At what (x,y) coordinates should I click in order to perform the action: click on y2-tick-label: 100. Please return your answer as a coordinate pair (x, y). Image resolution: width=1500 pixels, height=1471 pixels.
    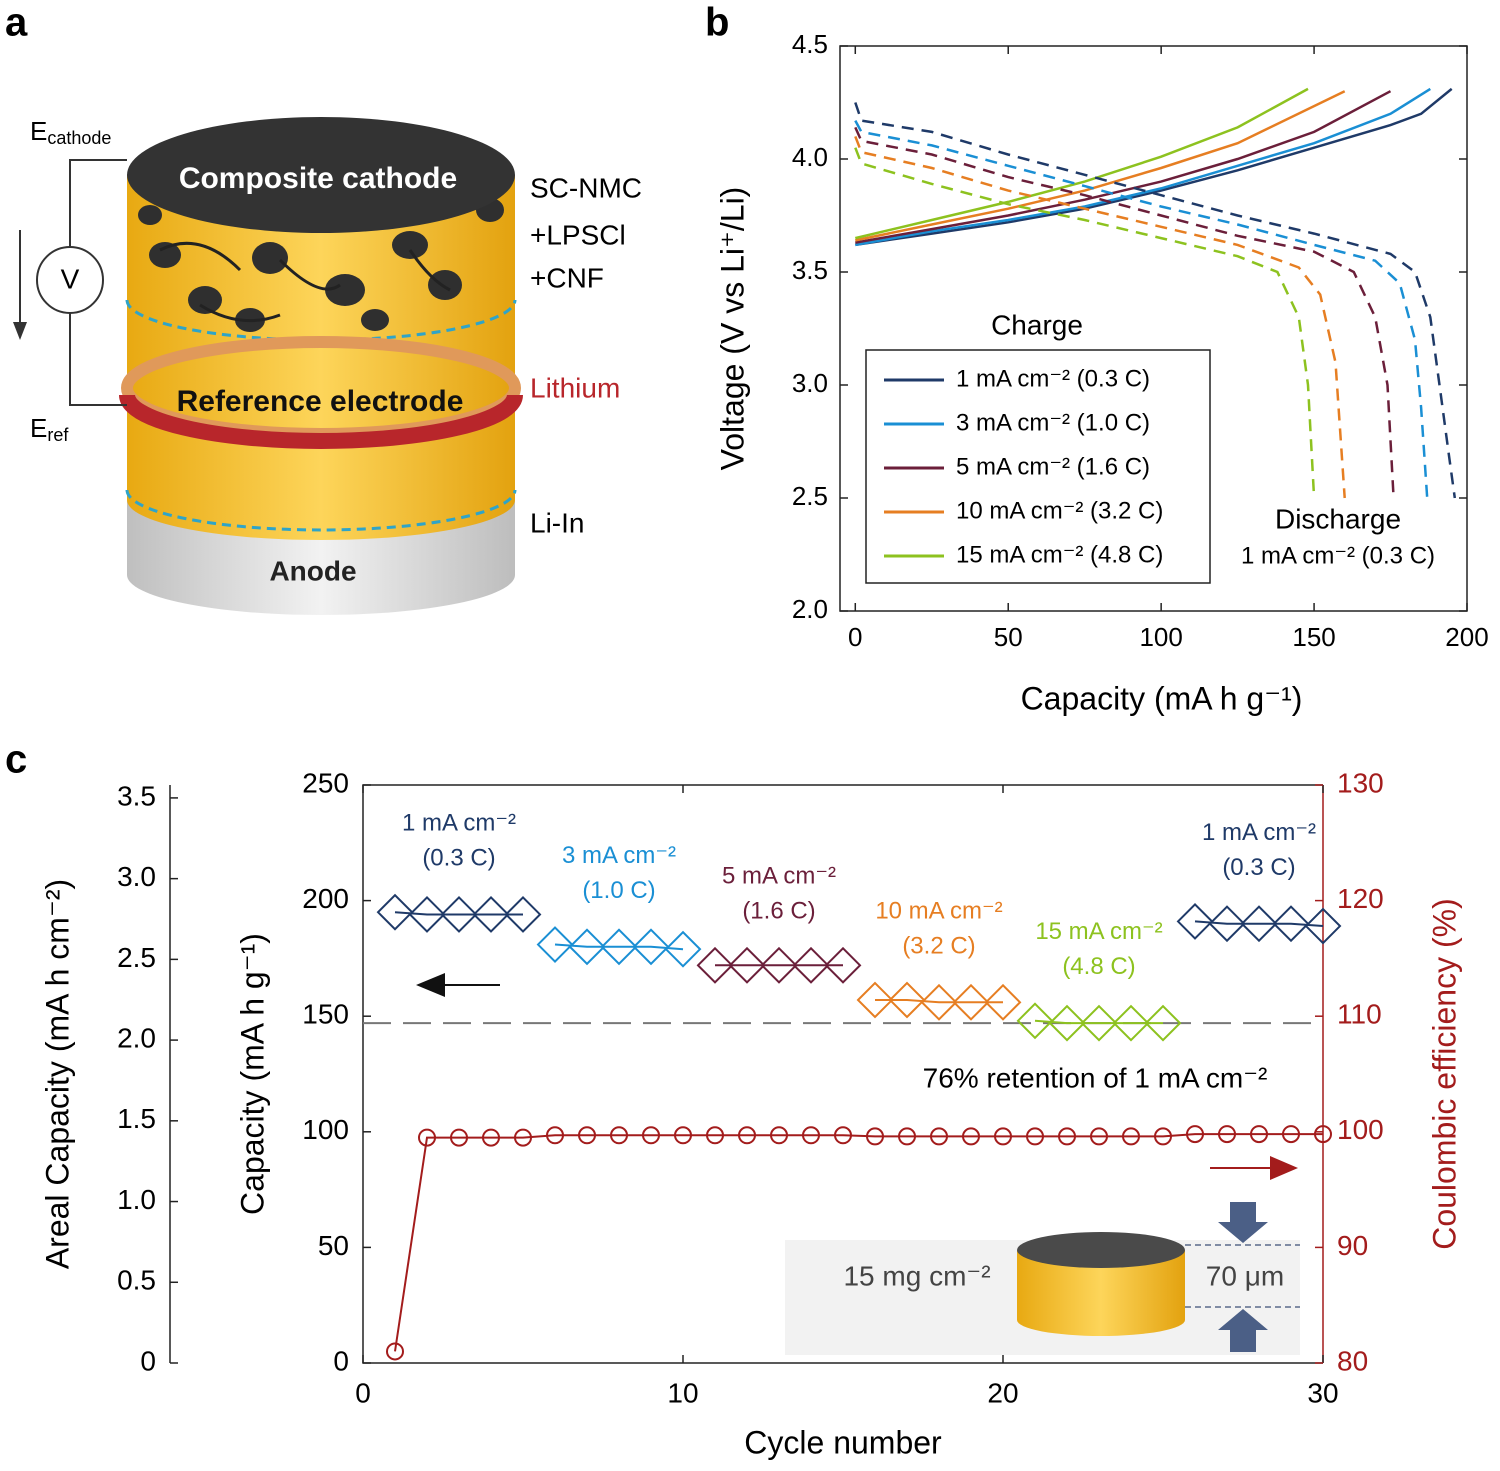
    Looking at the image, I should click on (1360, 1129).